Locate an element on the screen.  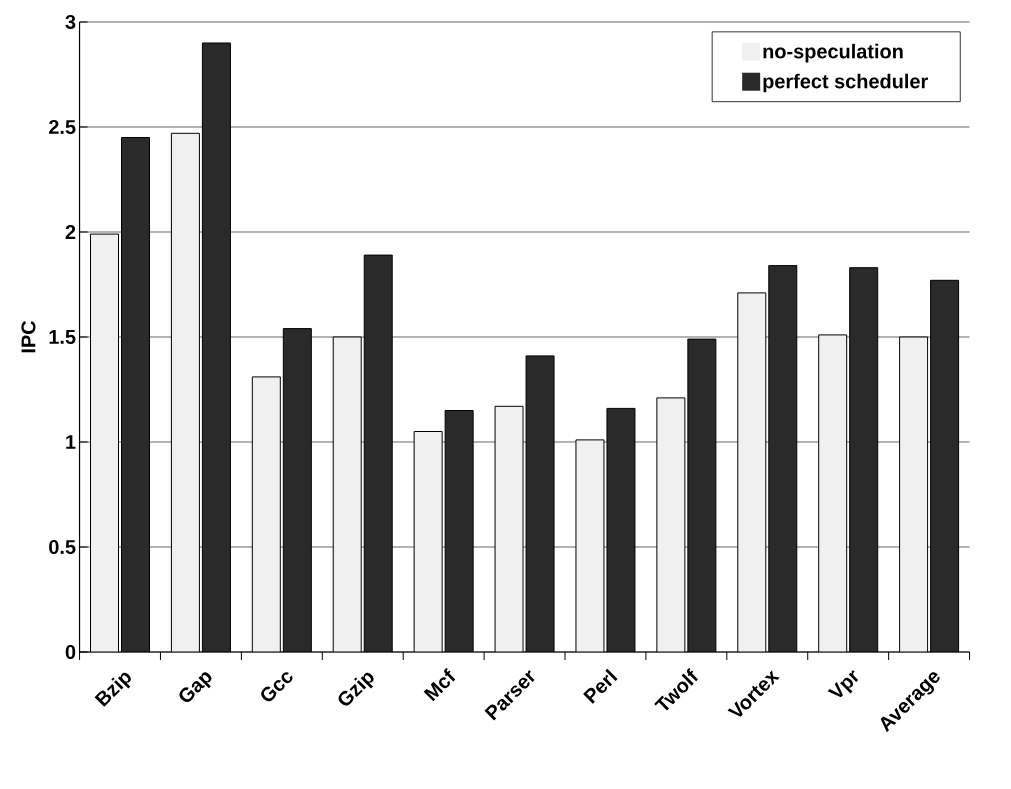
legend-label: no-speculation is located at coordinates (833, 53).